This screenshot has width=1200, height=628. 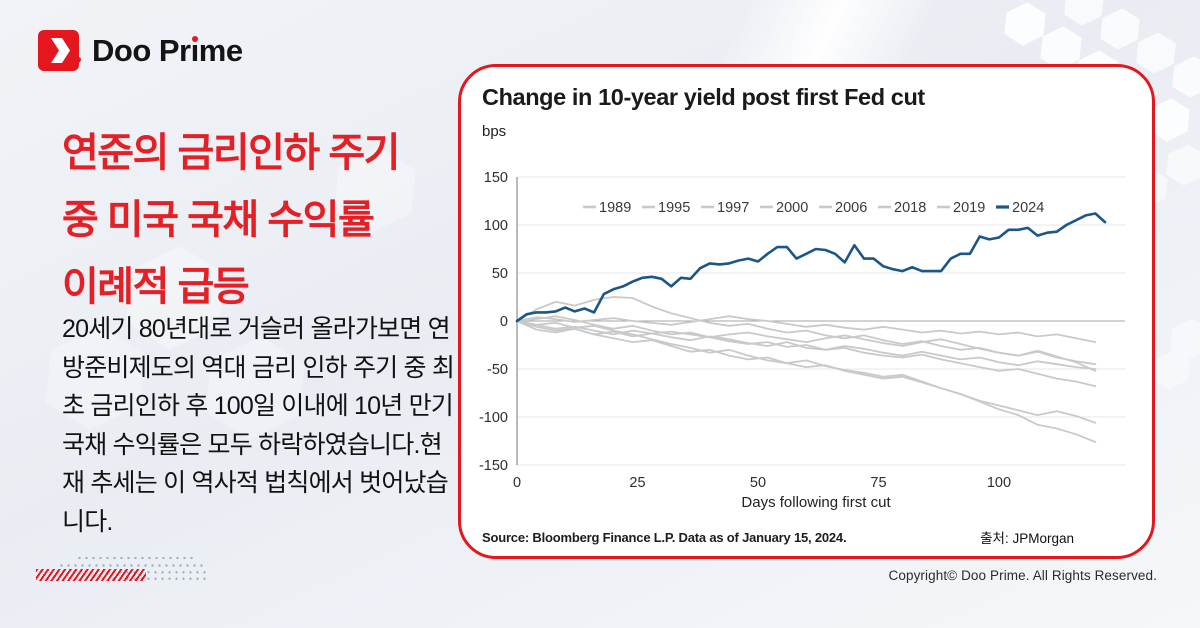 I want to click on series-line-1995, so click(x=806, y=329).